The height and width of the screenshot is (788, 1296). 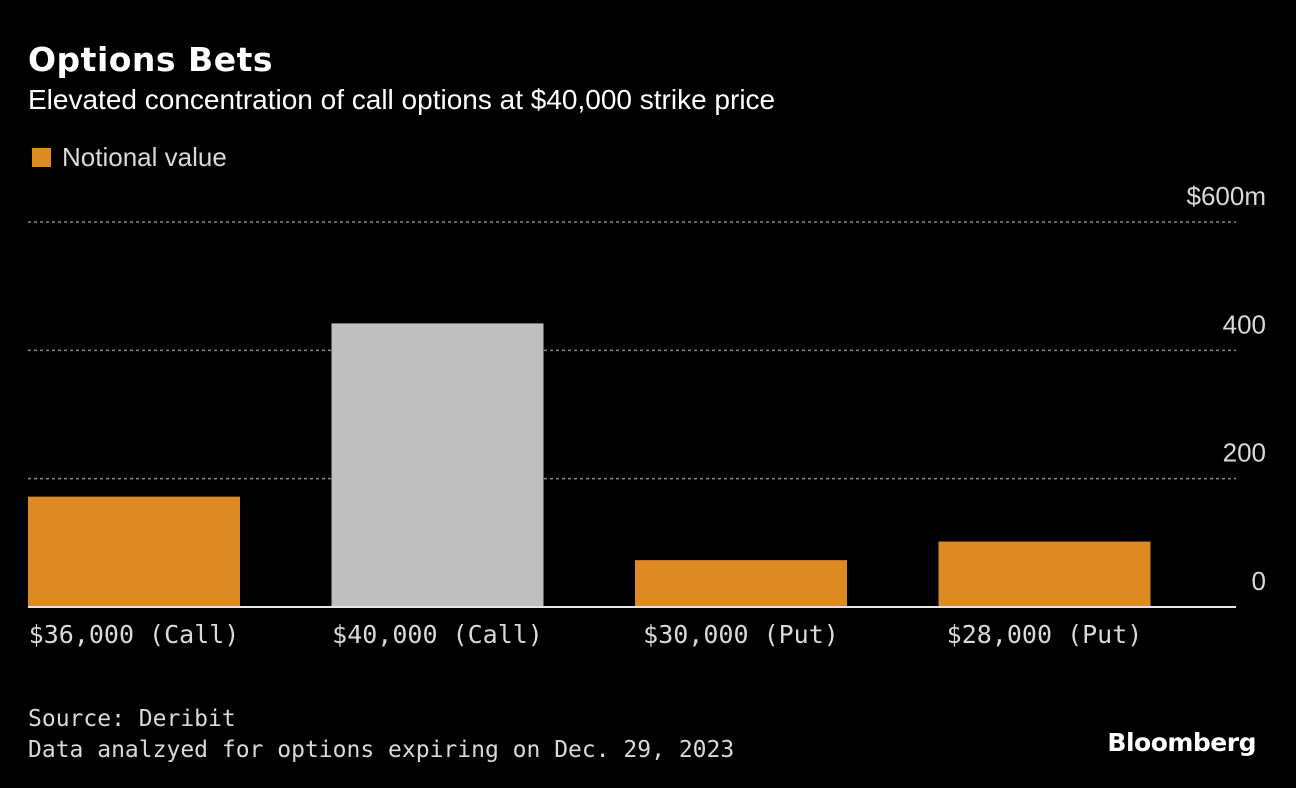 What do you see at coordinates (41, 157) in the screenshot?
I see `legend-swatch` at bounding box center [41, 157].